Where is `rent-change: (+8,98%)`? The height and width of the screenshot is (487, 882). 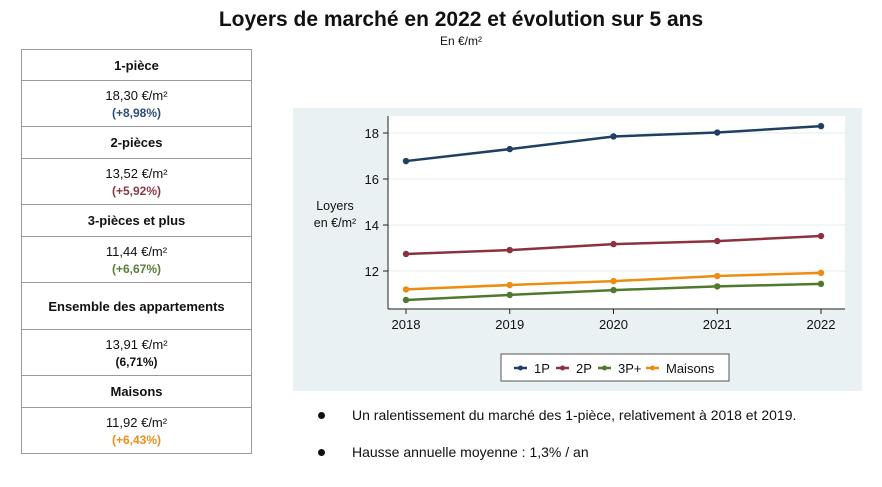 rent-change: (+8,98%) is located at coordinates (136, 112).